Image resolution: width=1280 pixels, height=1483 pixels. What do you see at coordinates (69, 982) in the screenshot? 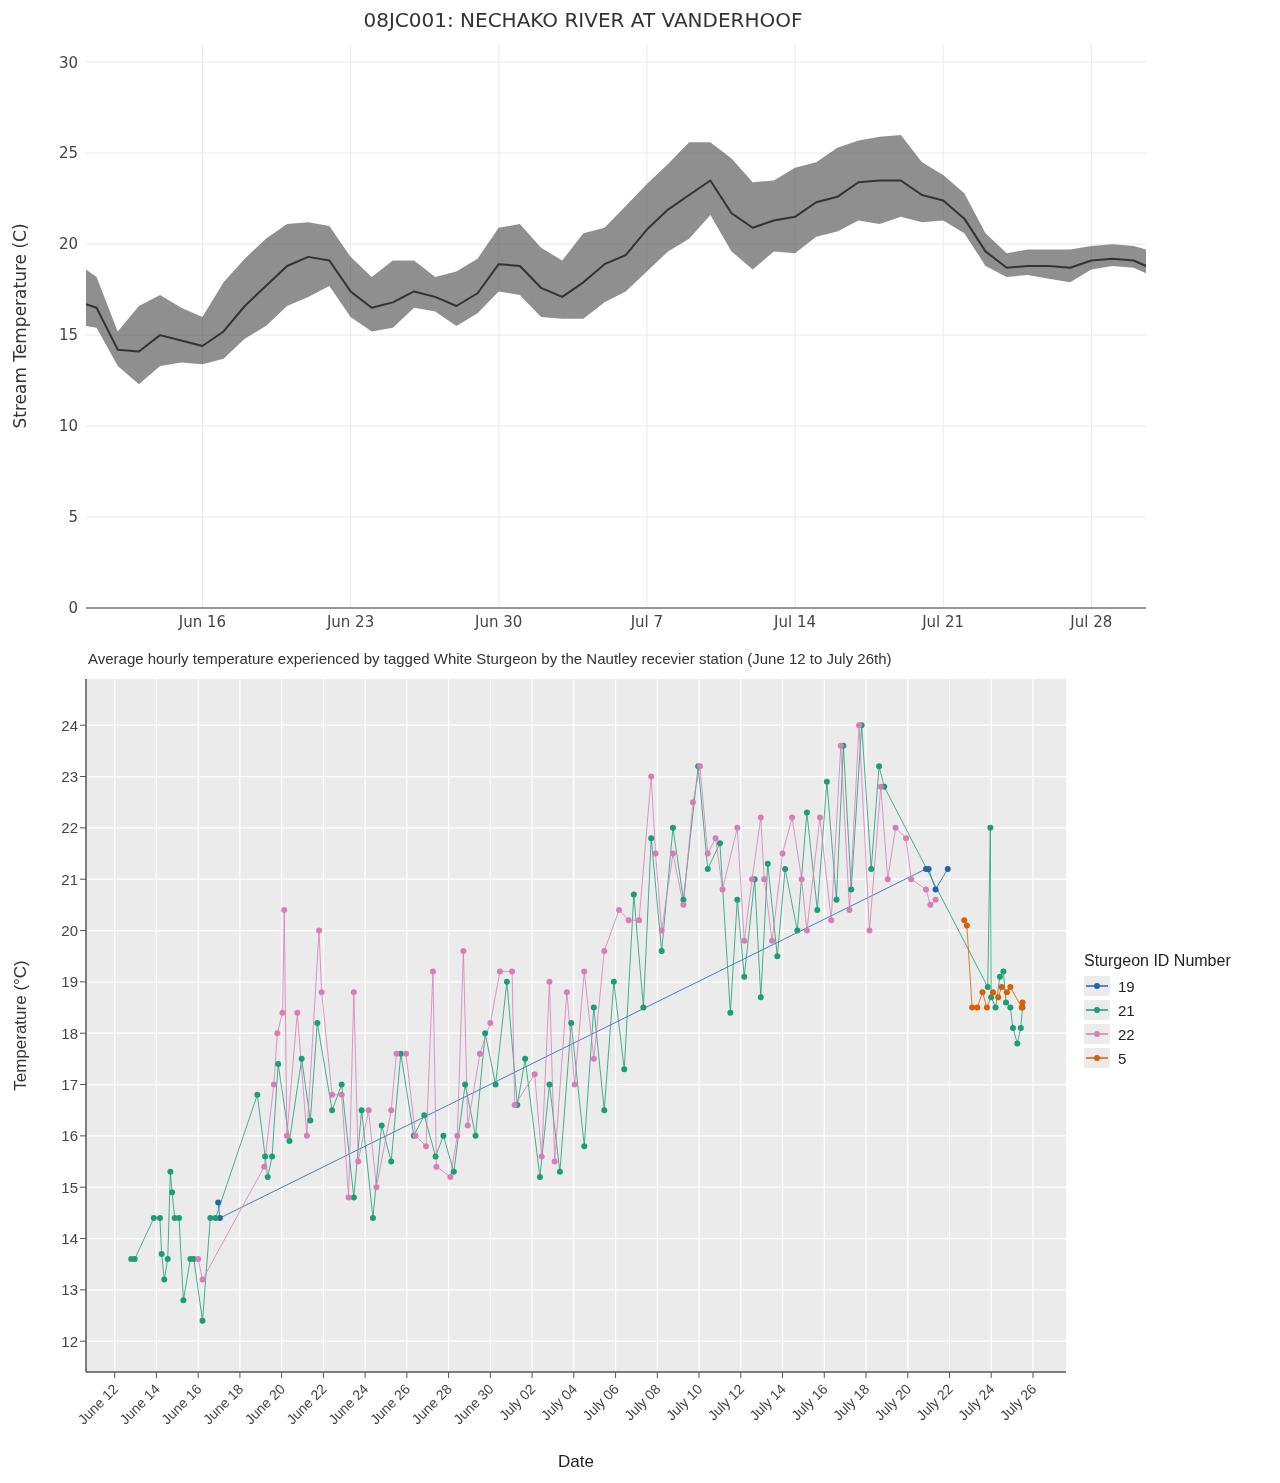
I see `y-tick-label: 19` at bounding box center [69, 982].